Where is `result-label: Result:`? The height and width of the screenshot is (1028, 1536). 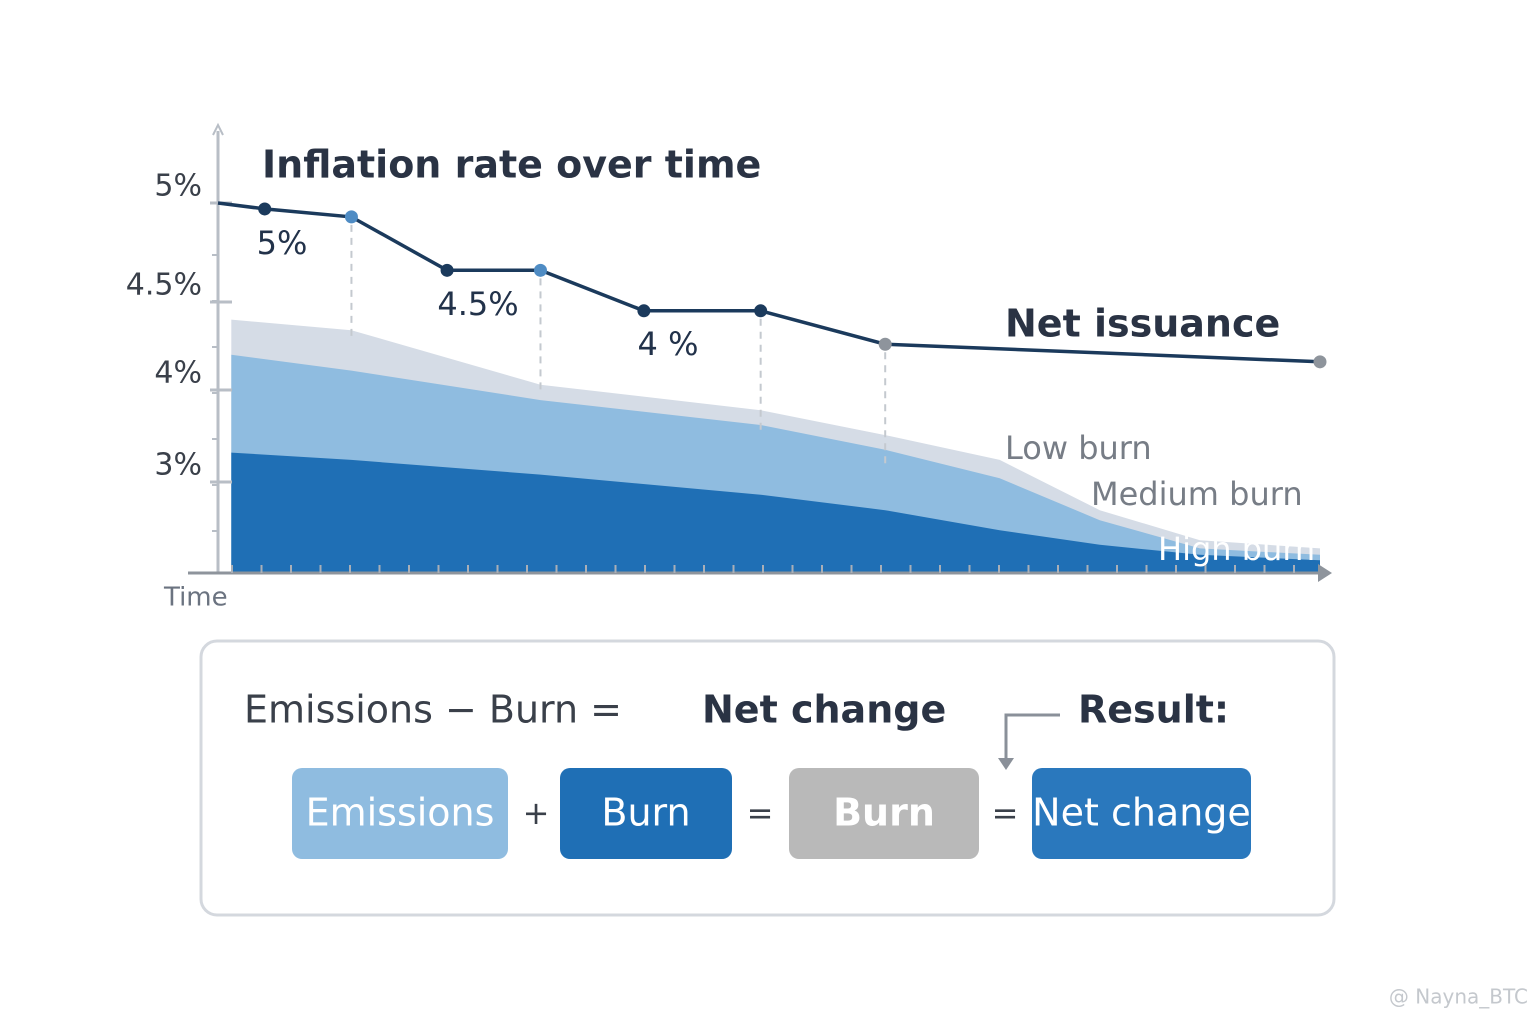 result-label: Result: is located at coordinates (1153, 710).